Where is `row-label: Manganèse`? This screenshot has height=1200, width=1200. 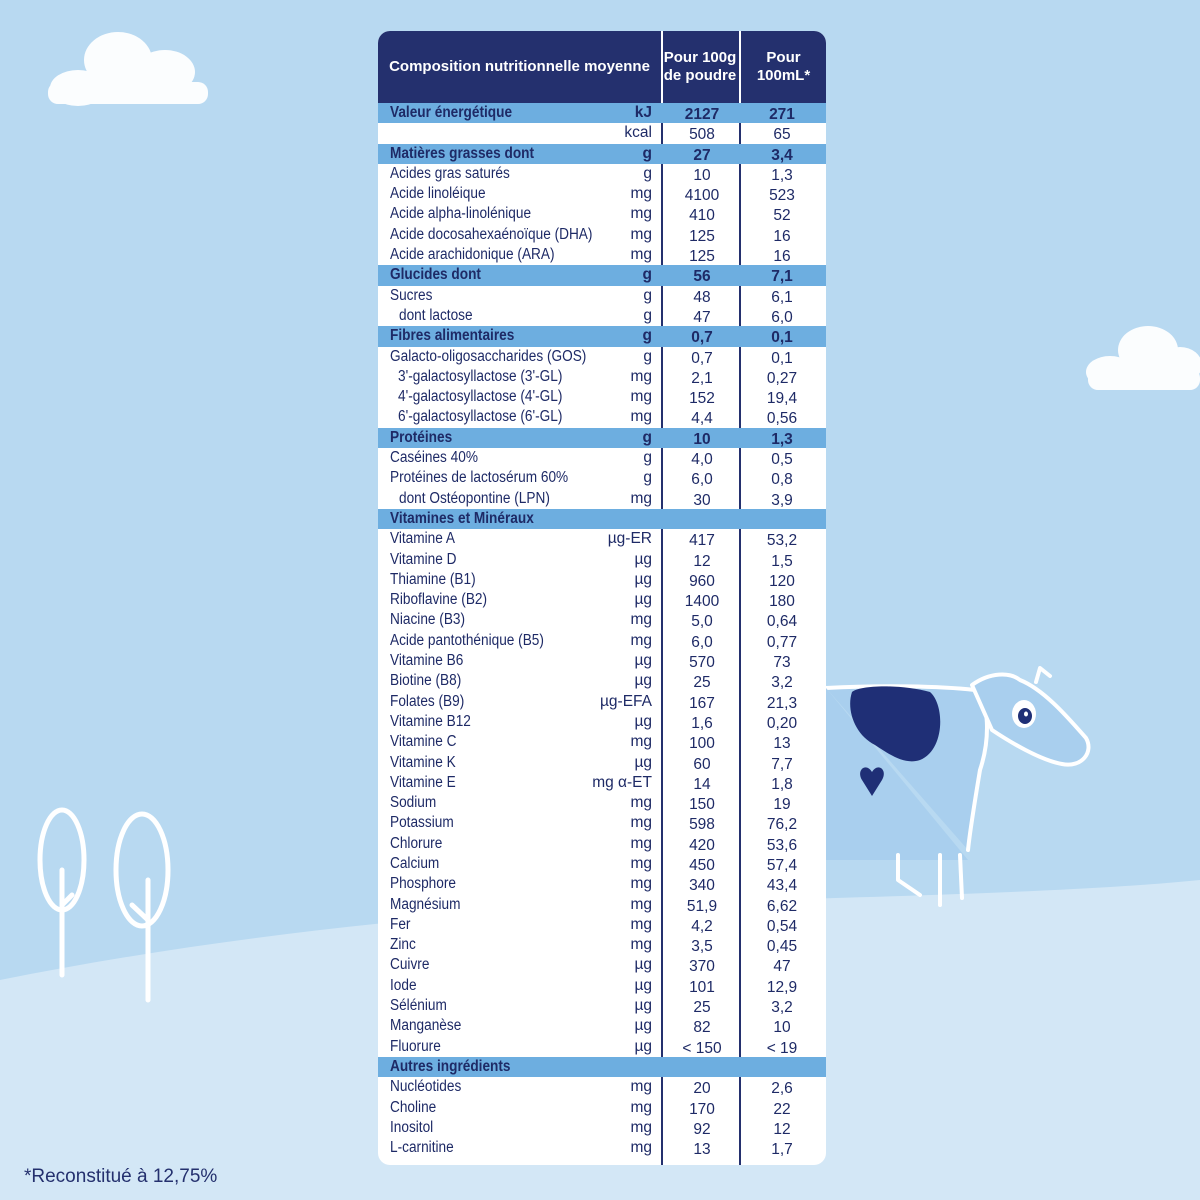
row-label: Manganèse is located at coordinates (426, 1026).